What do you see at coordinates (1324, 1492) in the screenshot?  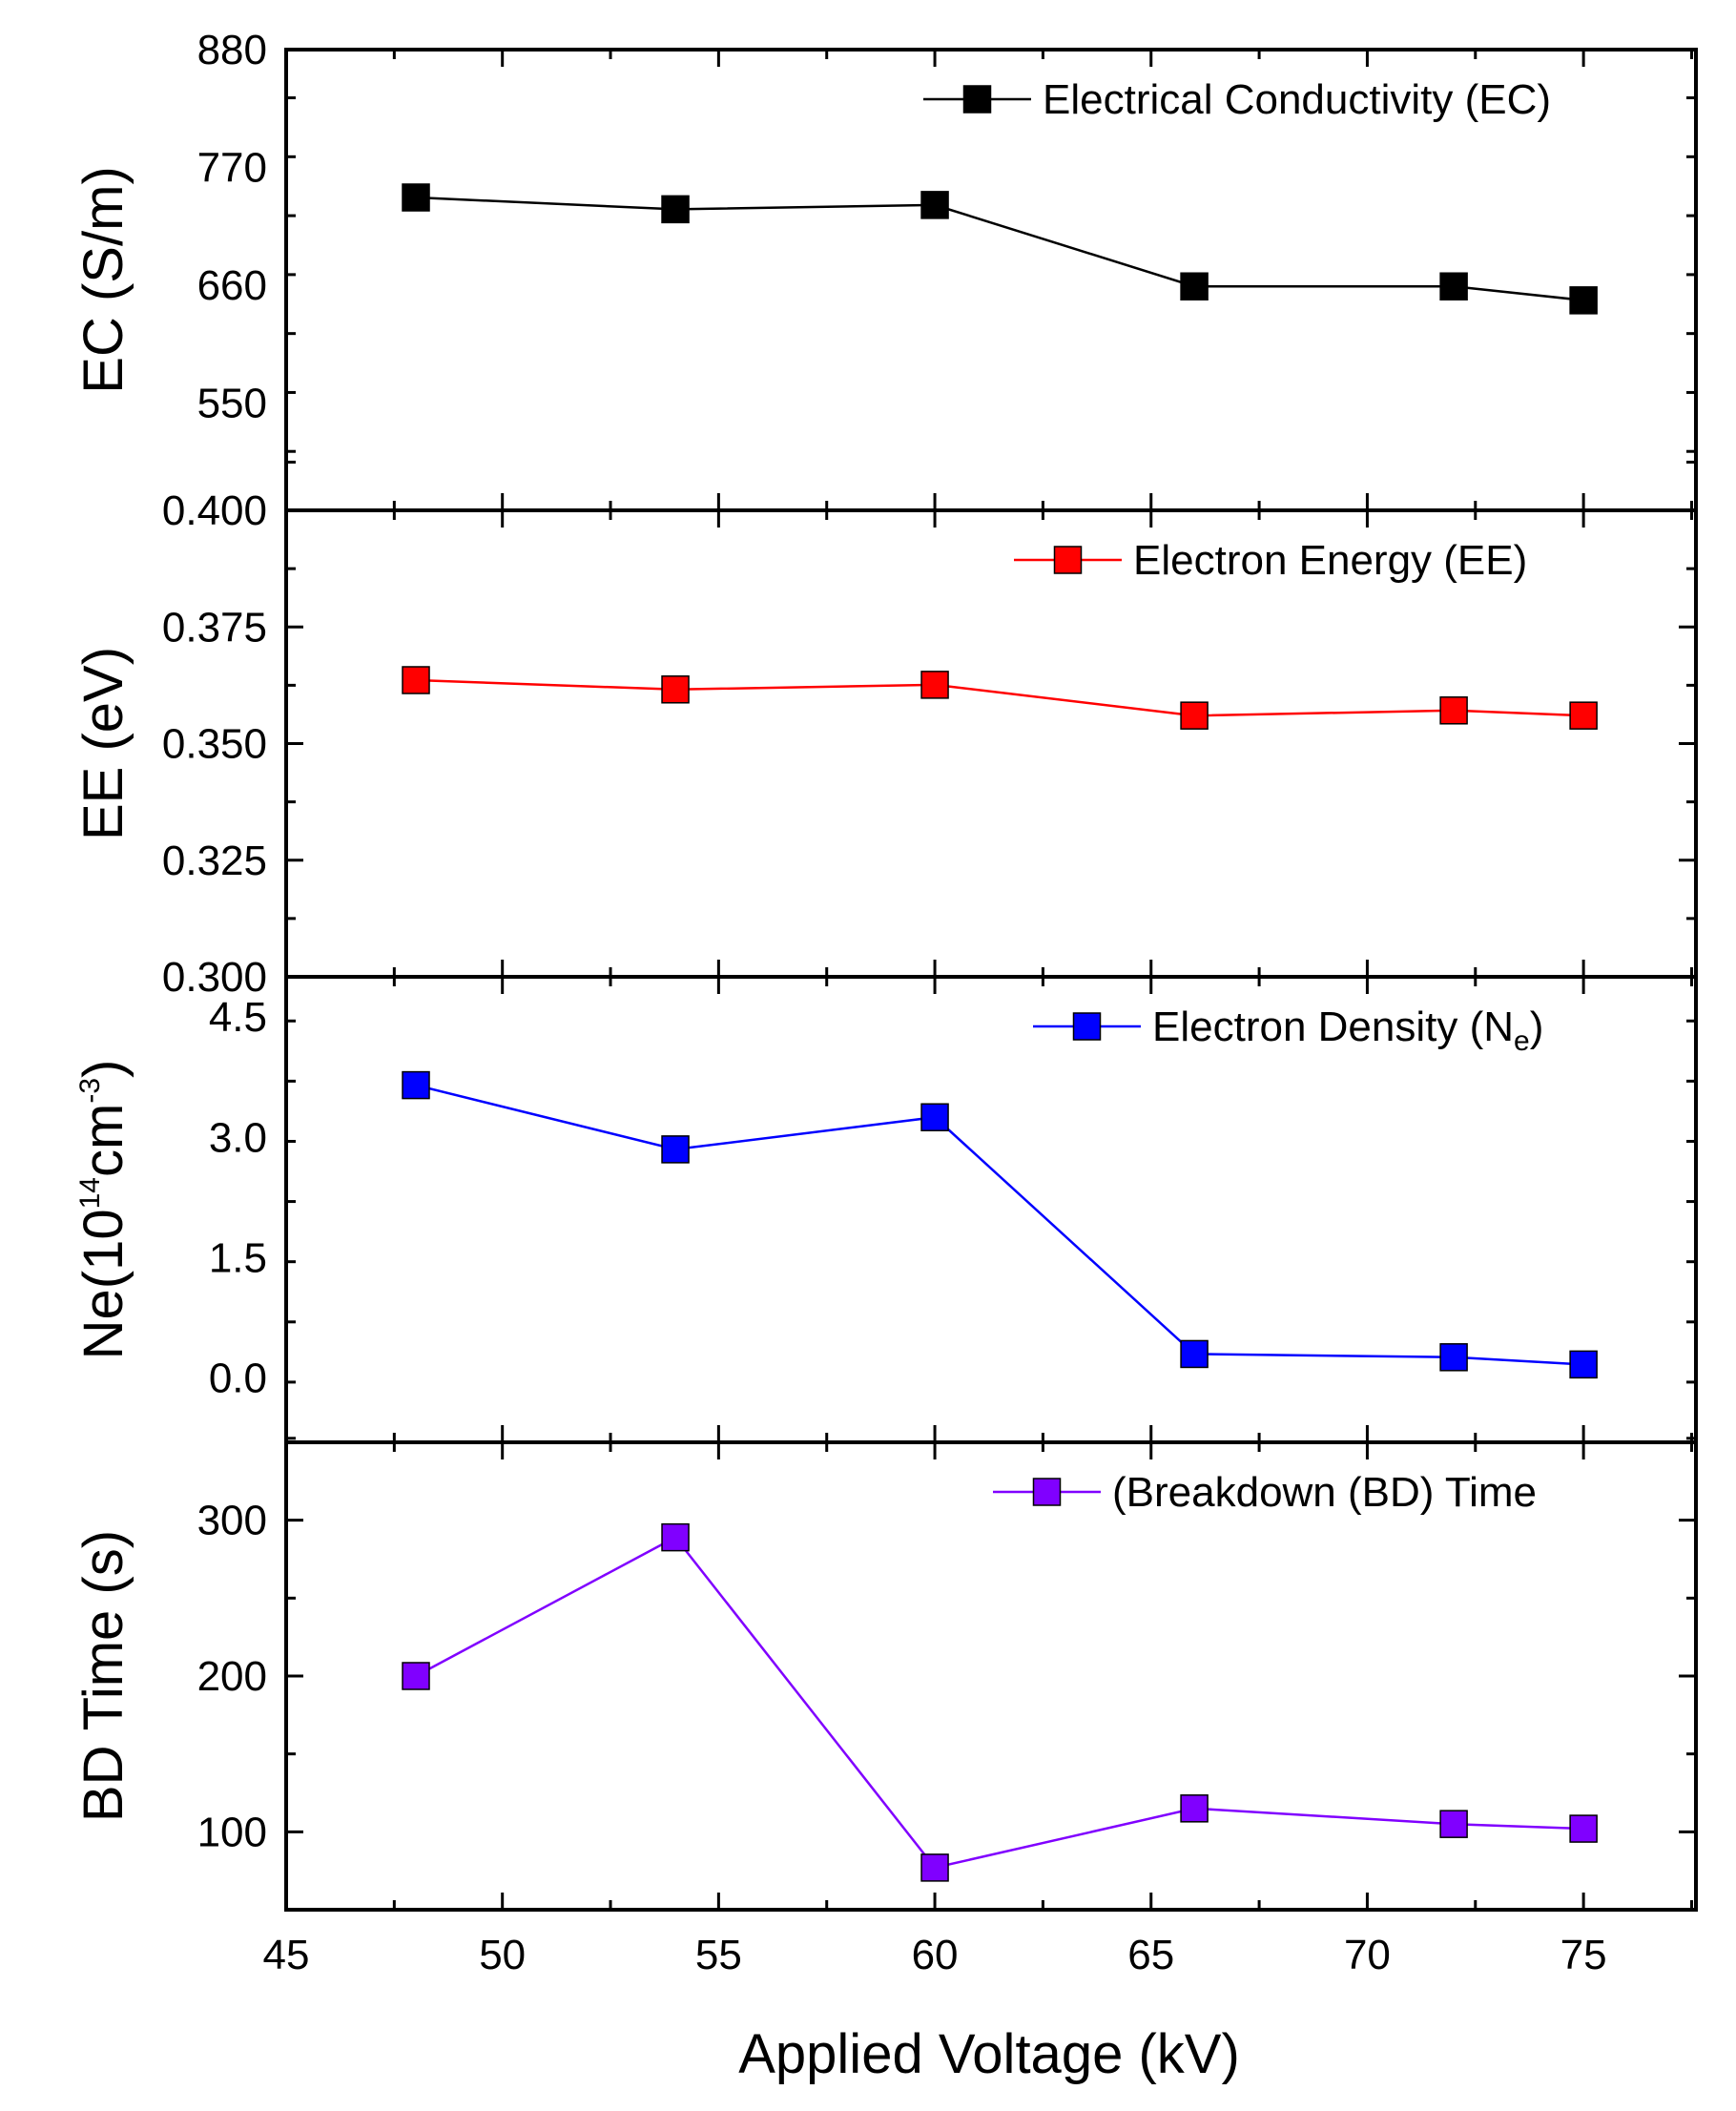 I see `legend-label: (Breakdown (BD) Time` at bounding box center [1324, 1492].